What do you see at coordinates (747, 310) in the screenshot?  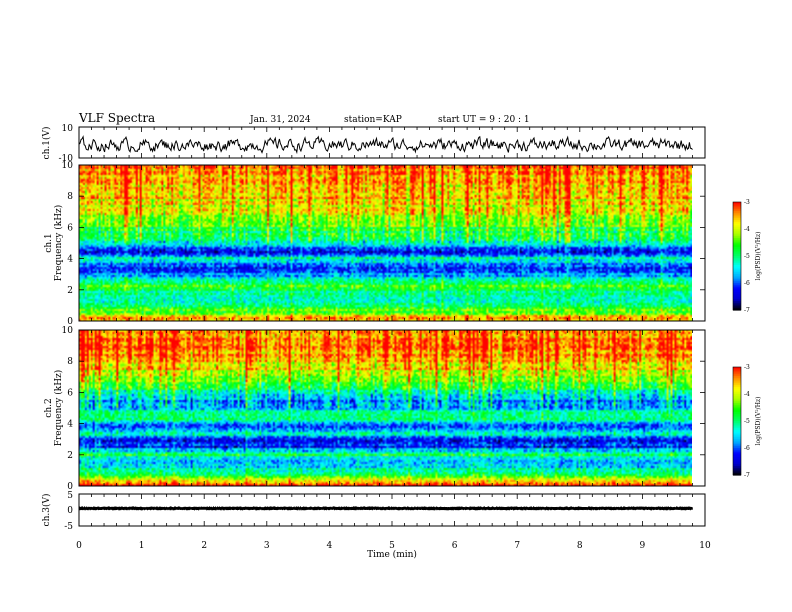 I see `colorbar-tick-label: -7` at bounding box center [747, 310].